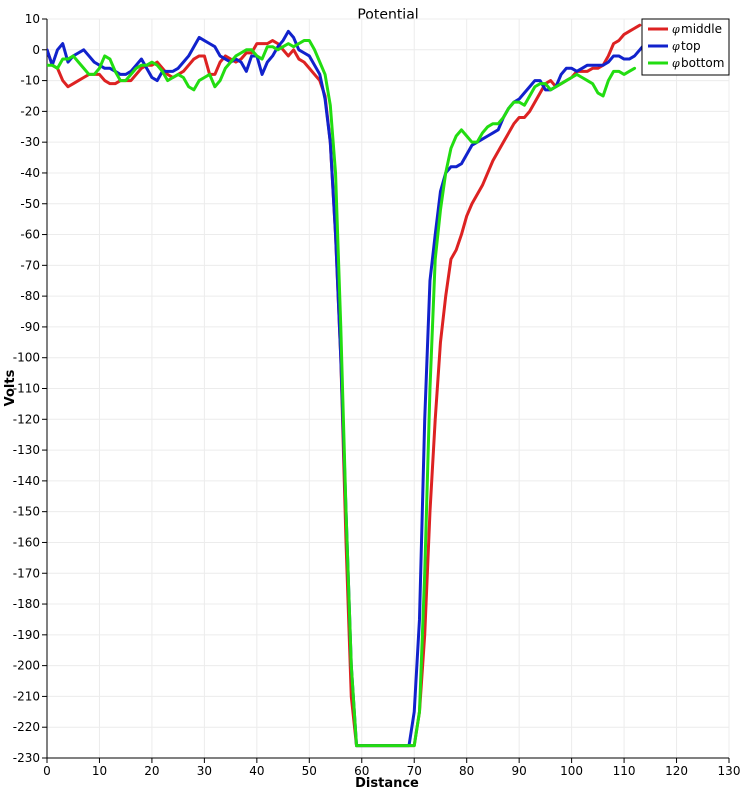 This screenshot has width=749, height=792. Describe the element at coordinates (30, 327) in the screenshot. I see `y-tick-label: -90` at that location.